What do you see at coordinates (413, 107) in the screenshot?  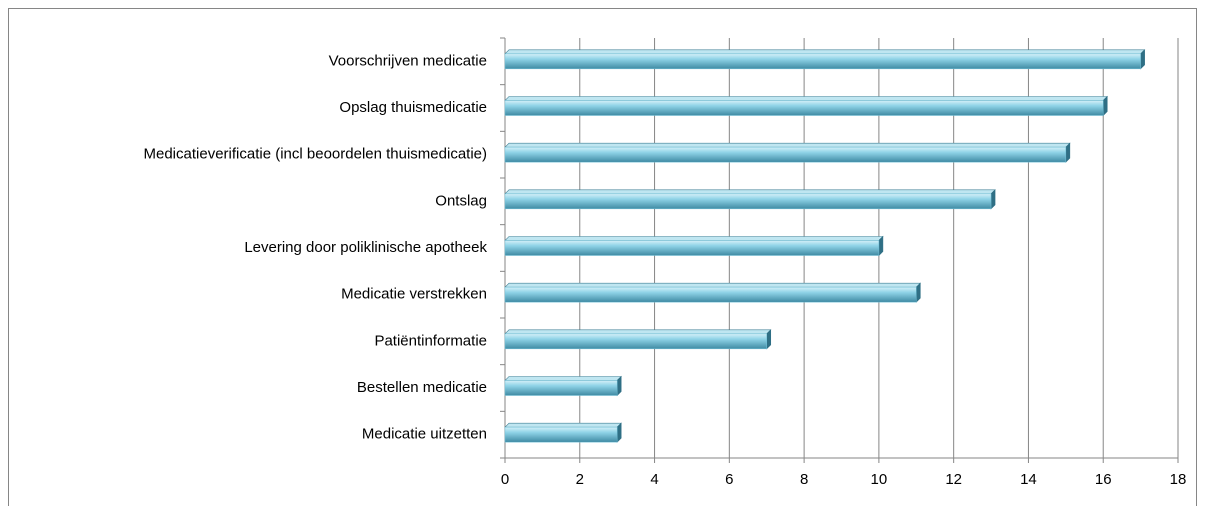 I see `y-tick-label: Opslag thuismedicatie` at bounding box center [413, 107].